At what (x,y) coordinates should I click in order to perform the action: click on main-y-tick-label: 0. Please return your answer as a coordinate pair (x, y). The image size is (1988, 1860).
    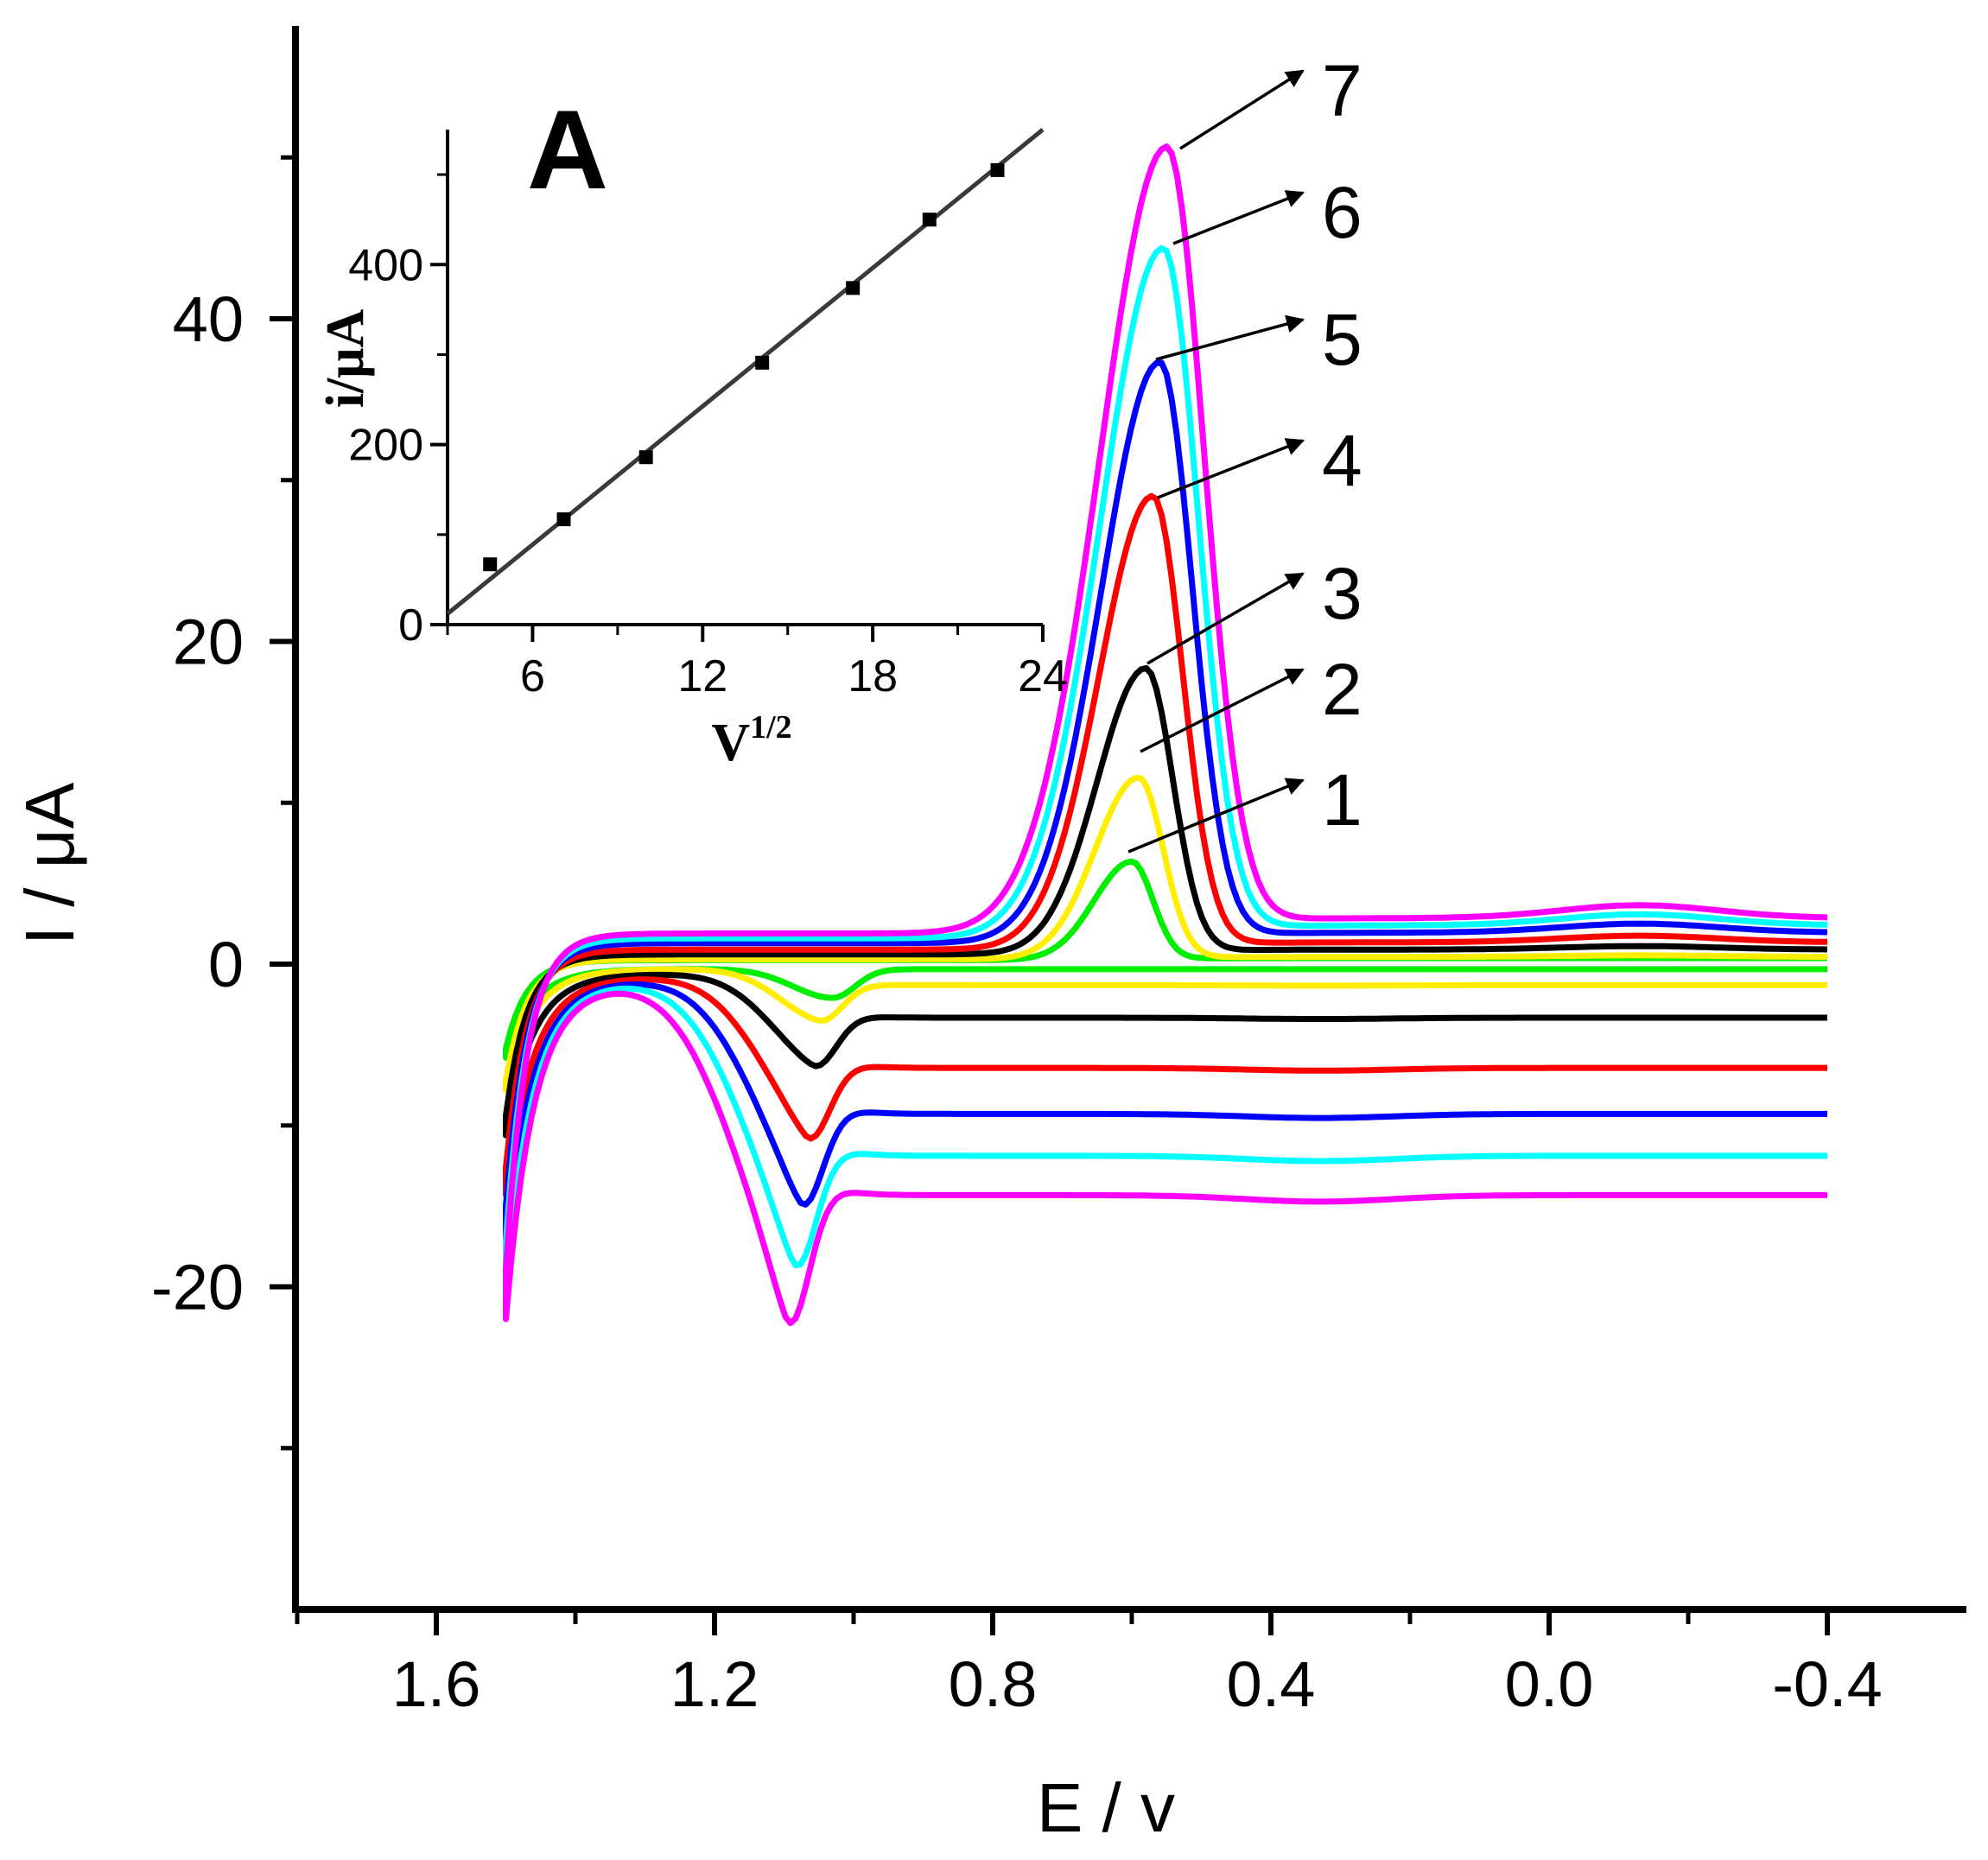
    Looking at the image, I should click on (226, 964).